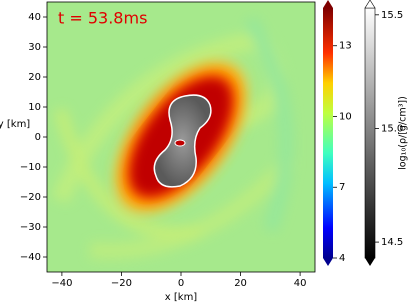  What do you see at coordinates (345, 116) in the screenshot?
I see `colorbar-tick-label: 10` at bounding box center [345, 116].